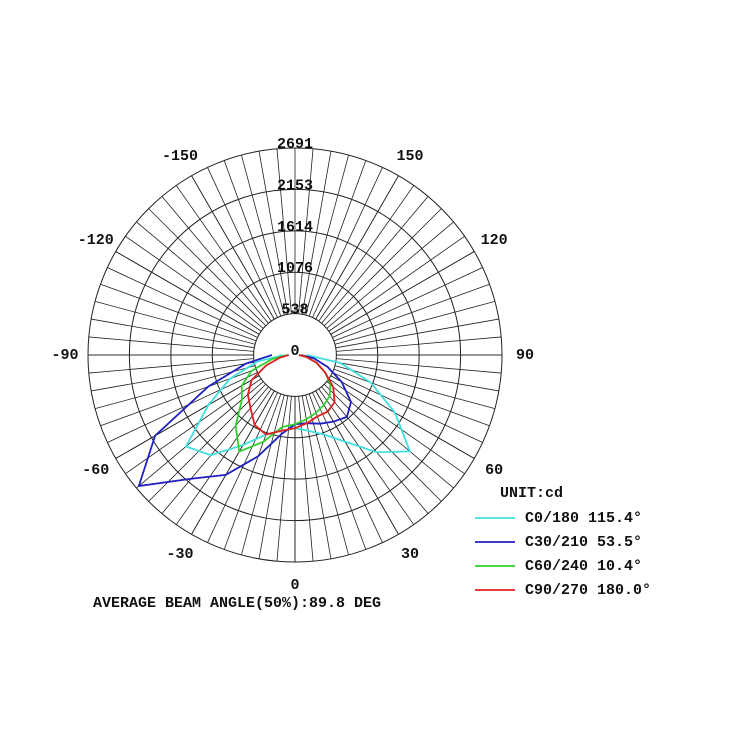 This screenshot has width=730, height=735. What do you see at coordinates (588, 590) in the screenshot?
I see `legend-label: C90/270 180.0°` at bounding box center [588, 590].